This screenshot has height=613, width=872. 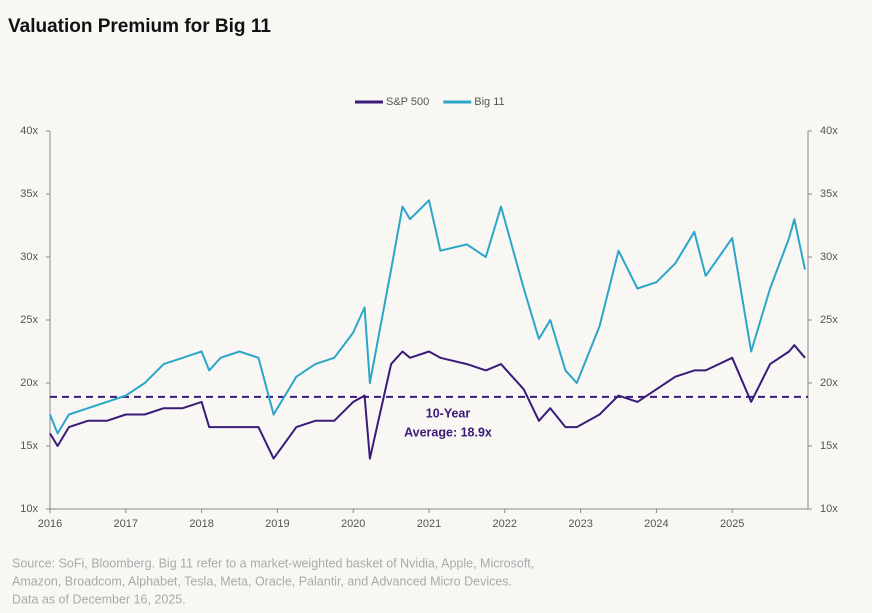 I want to click on y-tick-label: 40x, so click(x=29, y=131).